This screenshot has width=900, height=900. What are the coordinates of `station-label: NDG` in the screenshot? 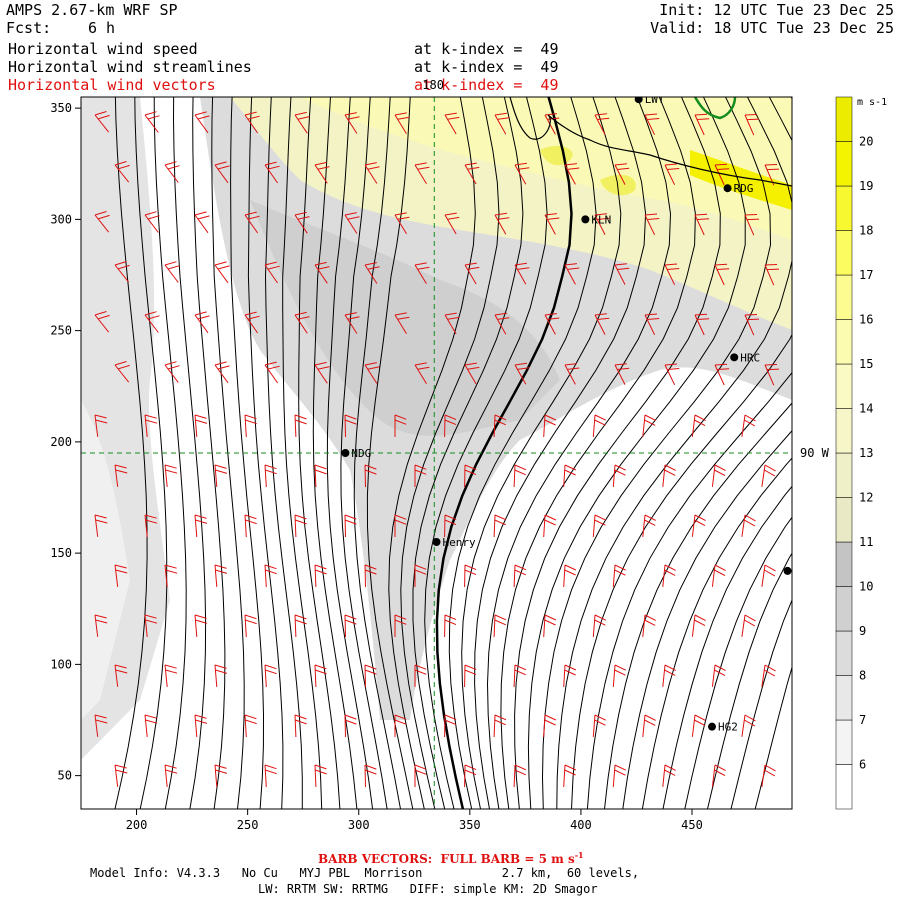 It's located at (361, 453).